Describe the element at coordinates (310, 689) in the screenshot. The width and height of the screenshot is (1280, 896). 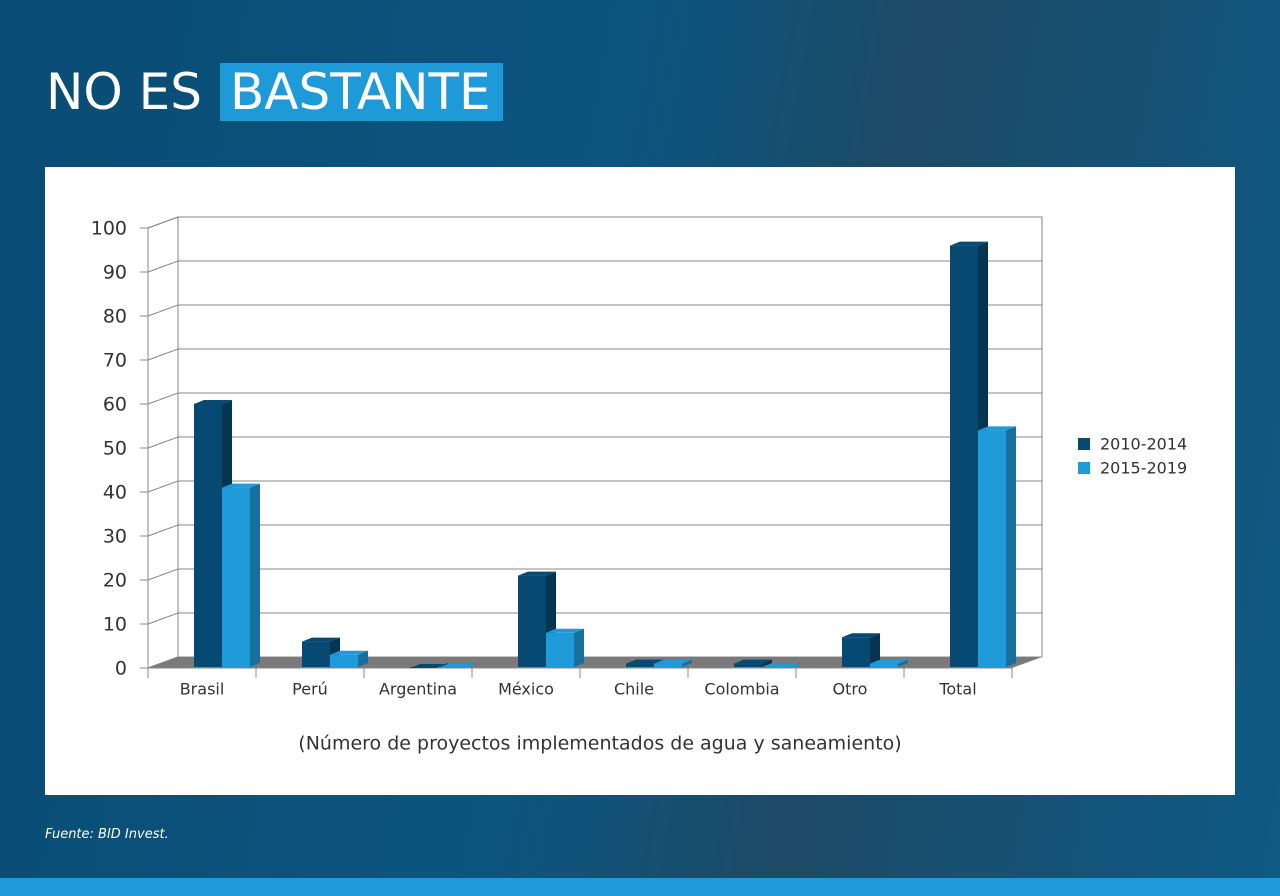
I see `x-tick-label: Perú` at that location.